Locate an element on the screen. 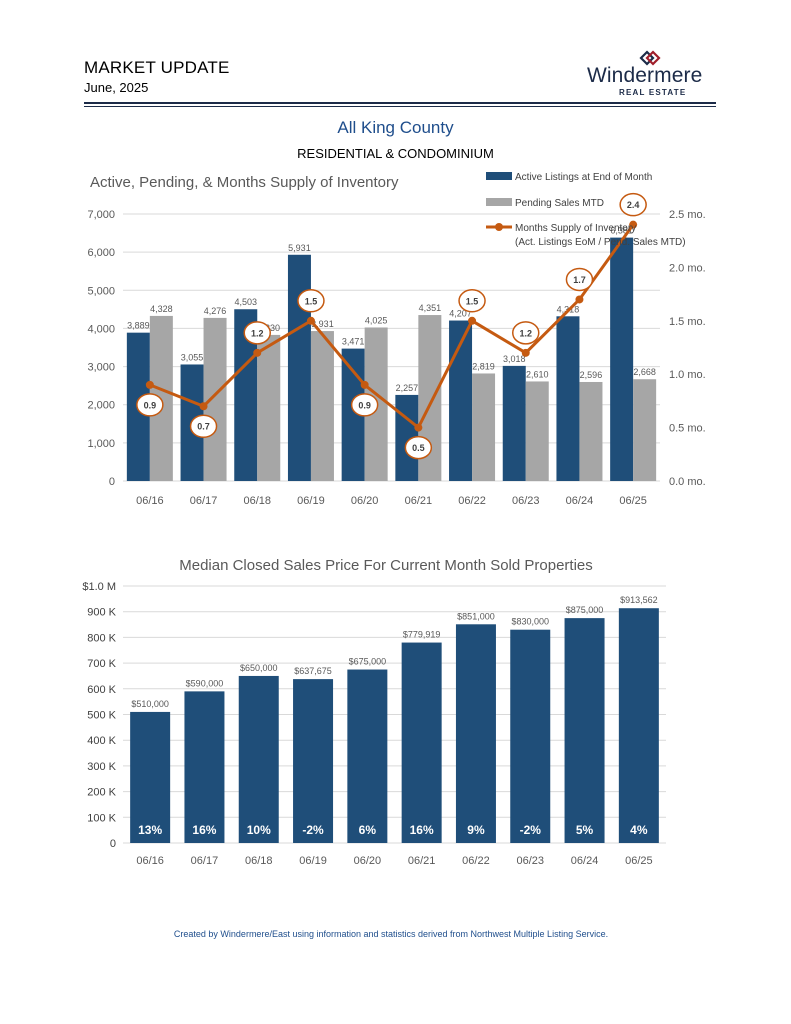  region-subtitle: RESIDENTIAL & CONDOMINIUM is located at coordinates (395, 153).